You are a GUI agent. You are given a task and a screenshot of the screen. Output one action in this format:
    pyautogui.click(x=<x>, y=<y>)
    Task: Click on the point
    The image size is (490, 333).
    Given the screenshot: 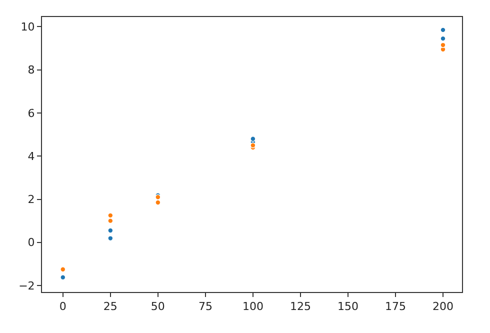 What is the action you would take?
    pyautogui.click(x=253, y=145)
    